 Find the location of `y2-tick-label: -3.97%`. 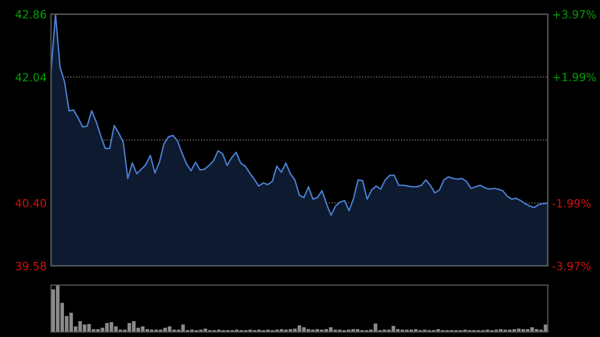

y2-tick-label: -3.97% is located at coordinates (571, 266).